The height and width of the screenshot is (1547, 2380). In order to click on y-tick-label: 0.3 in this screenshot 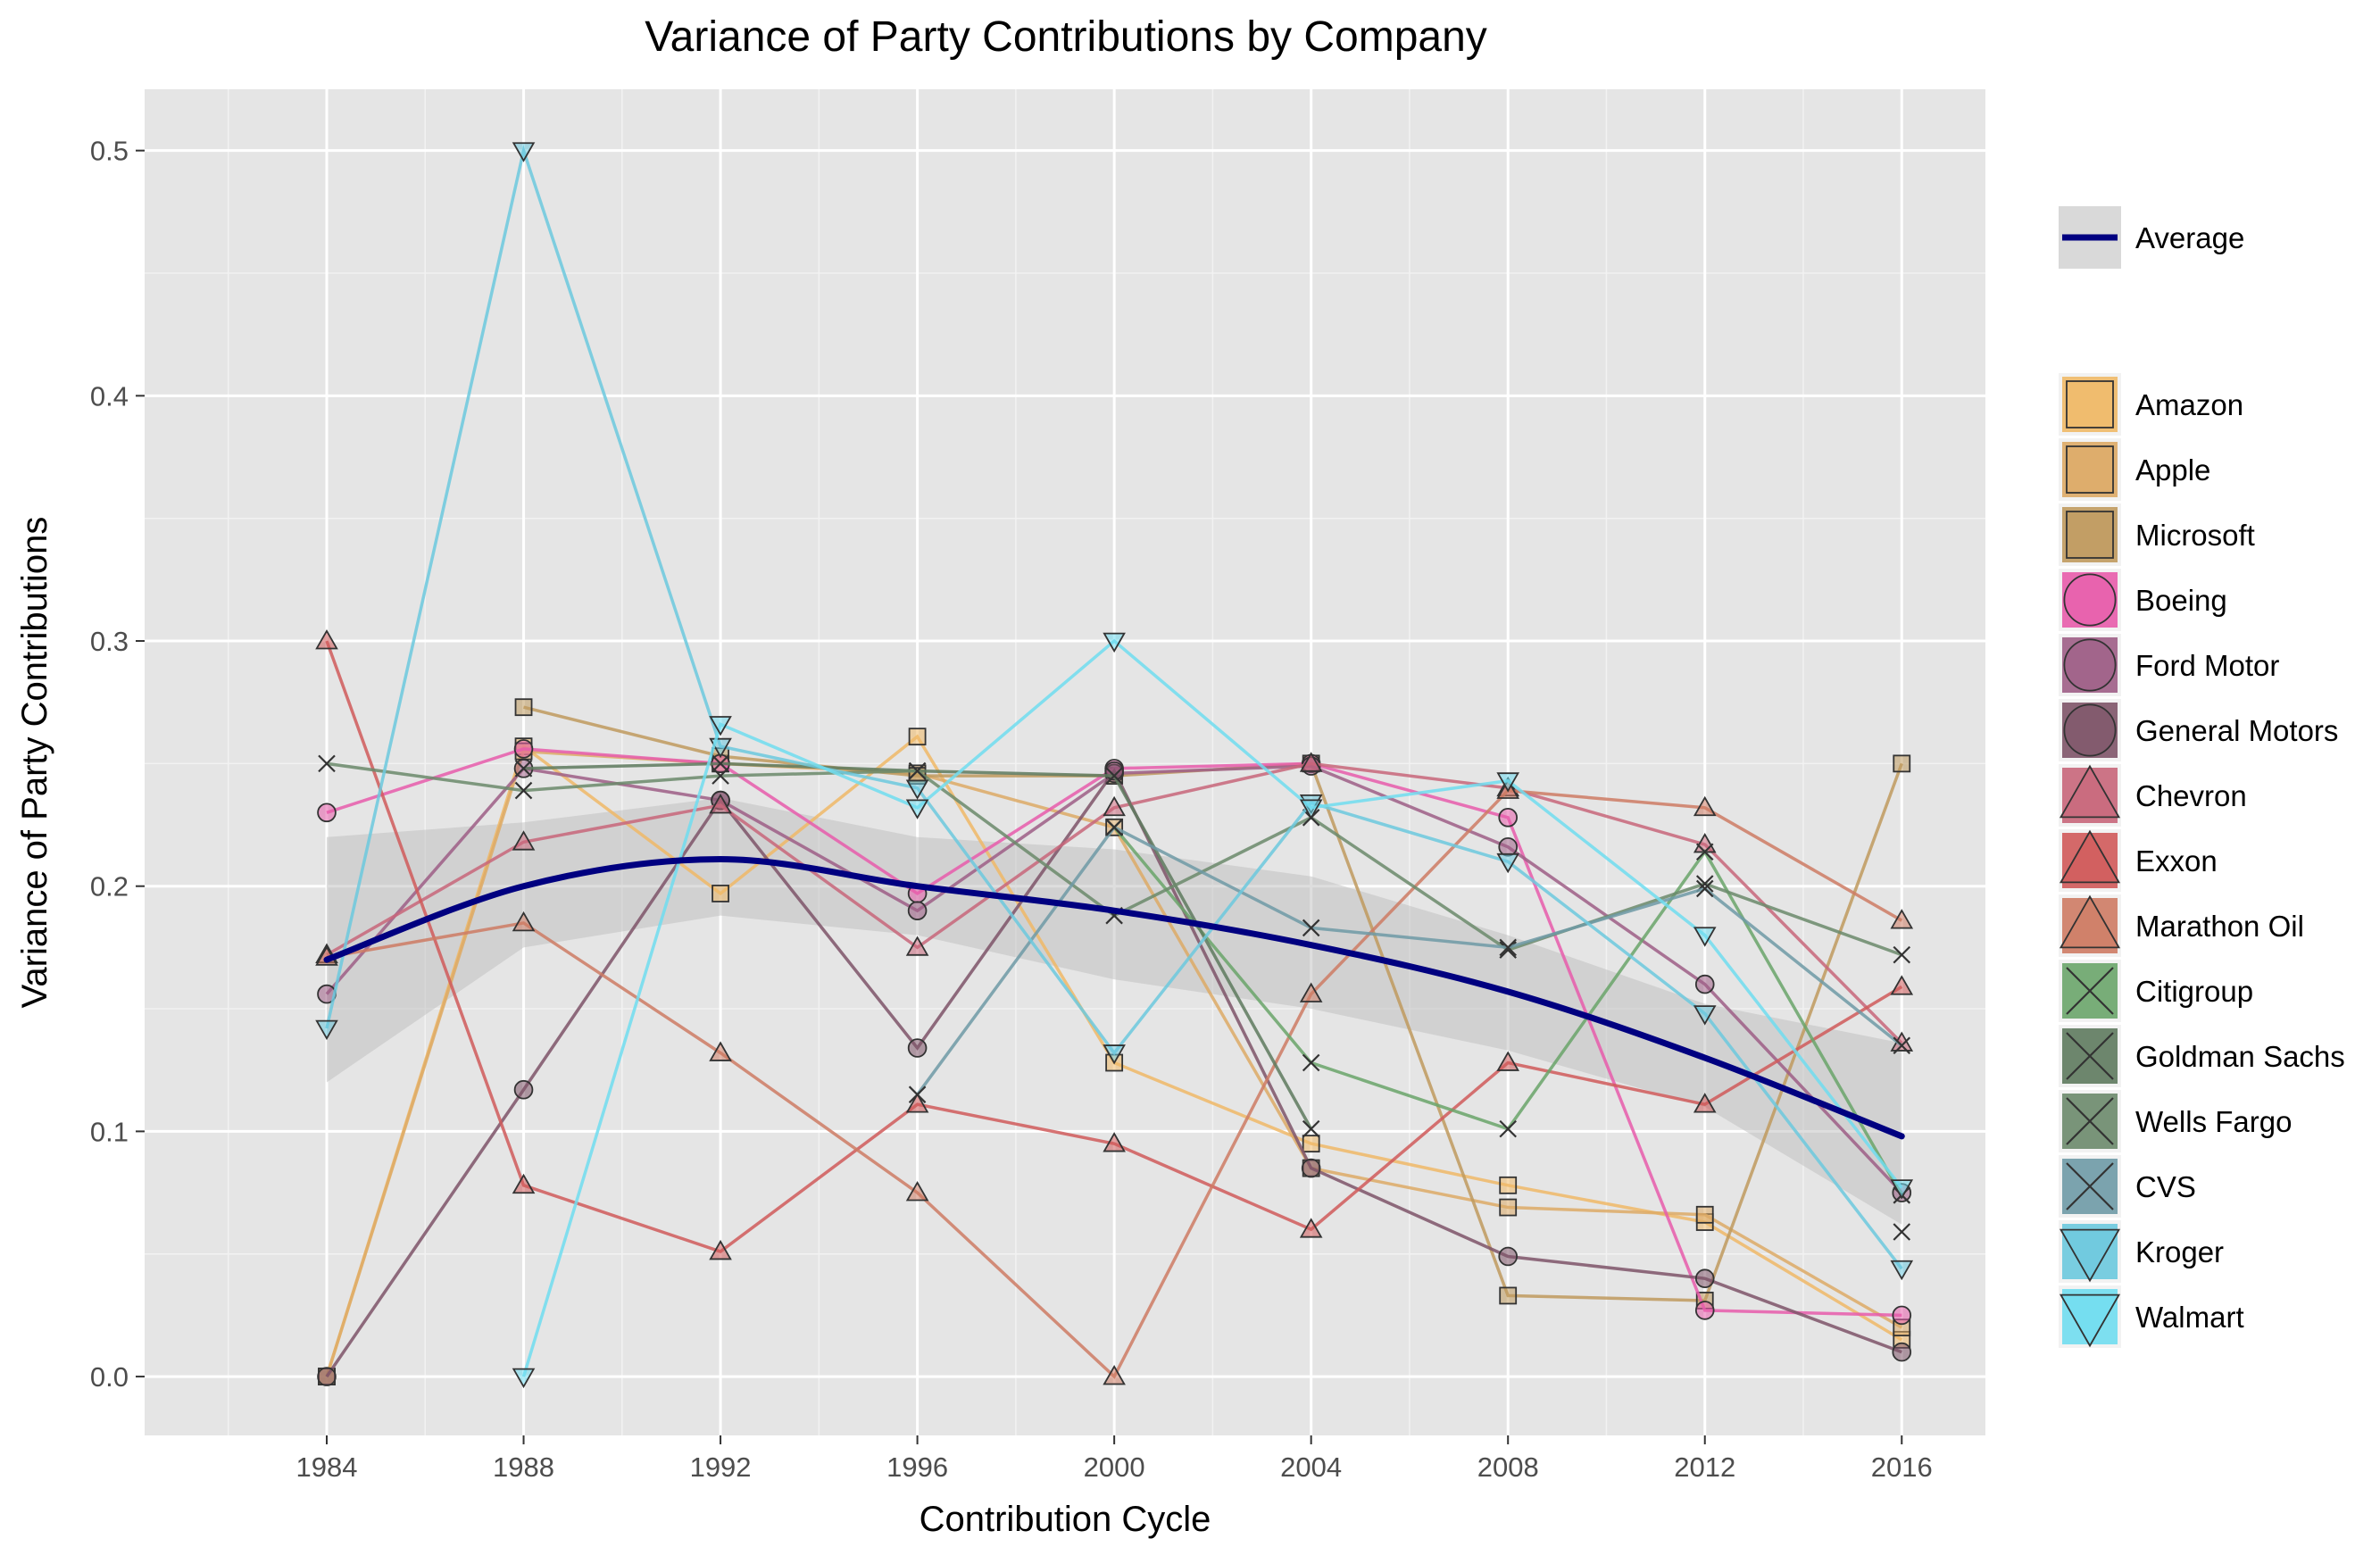, I will do `click(109, 641)`.